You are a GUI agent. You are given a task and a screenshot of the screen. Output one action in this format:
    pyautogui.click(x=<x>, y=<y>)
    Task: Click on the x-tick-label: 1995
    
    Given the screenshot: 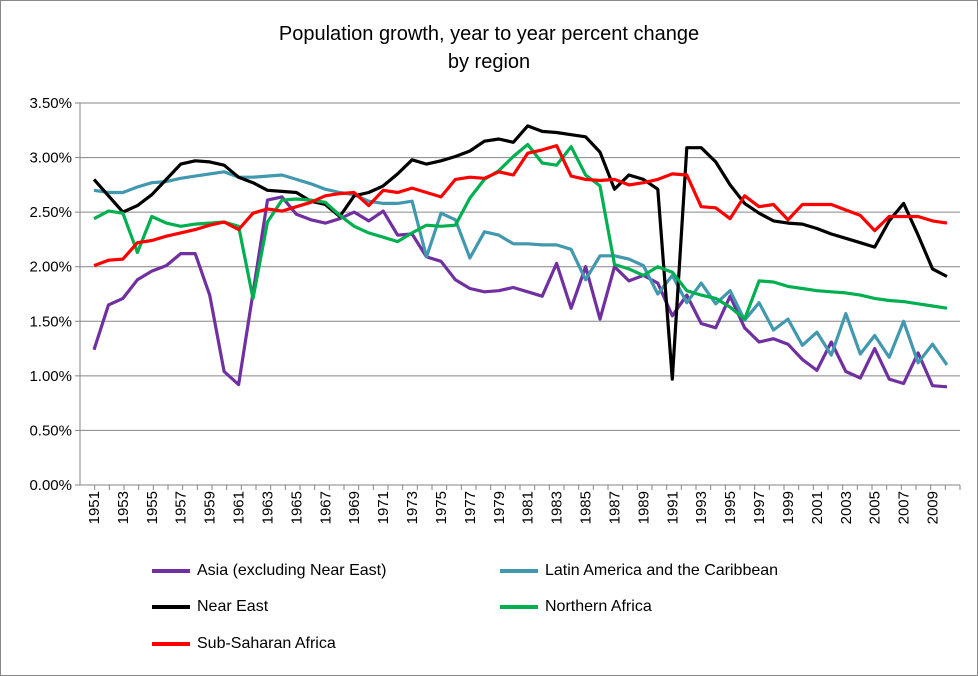 What is the action you would take?
    pyautogui.click(x=730, y=507)
    